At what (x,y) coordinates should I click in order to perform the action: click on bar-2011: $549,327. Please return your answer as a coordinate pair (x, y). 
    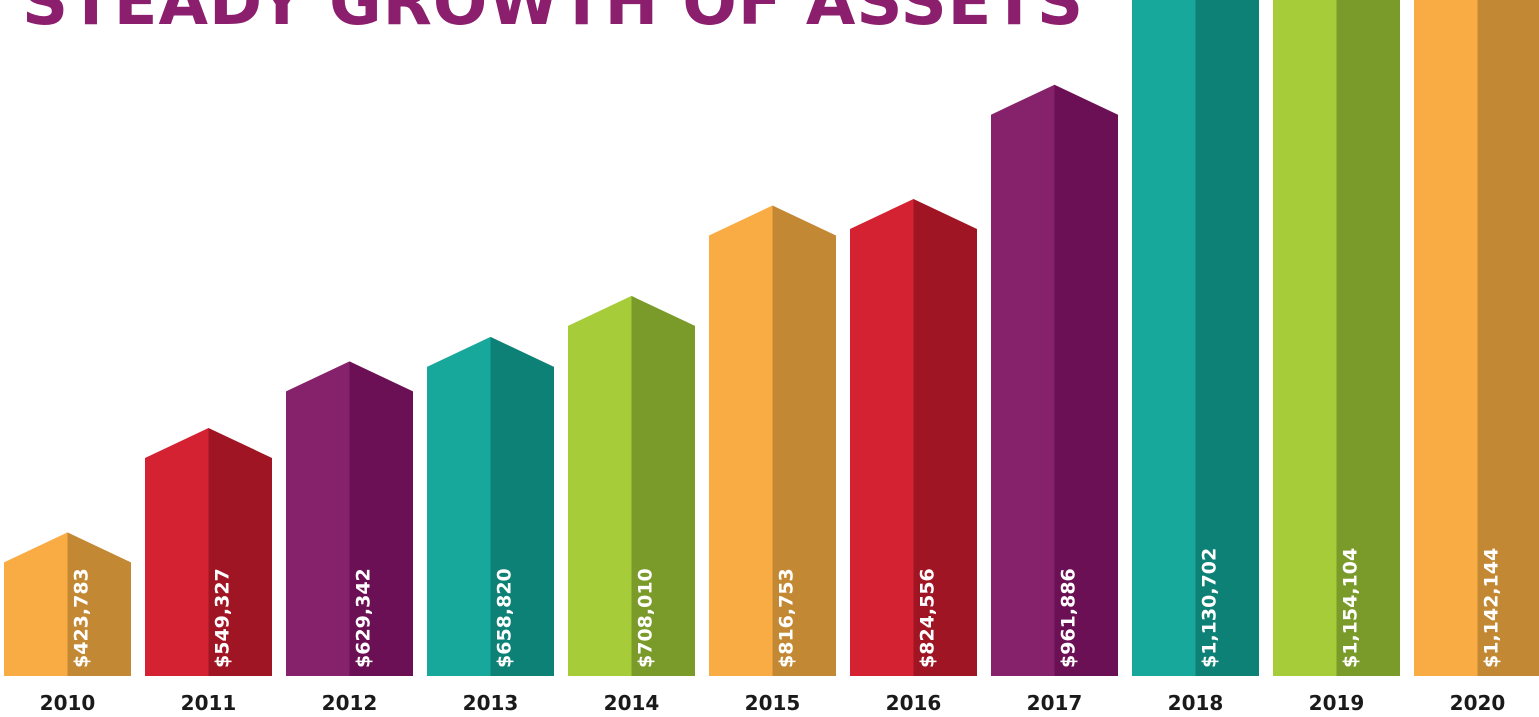
    Looking at the image, I should click on (208, 551).